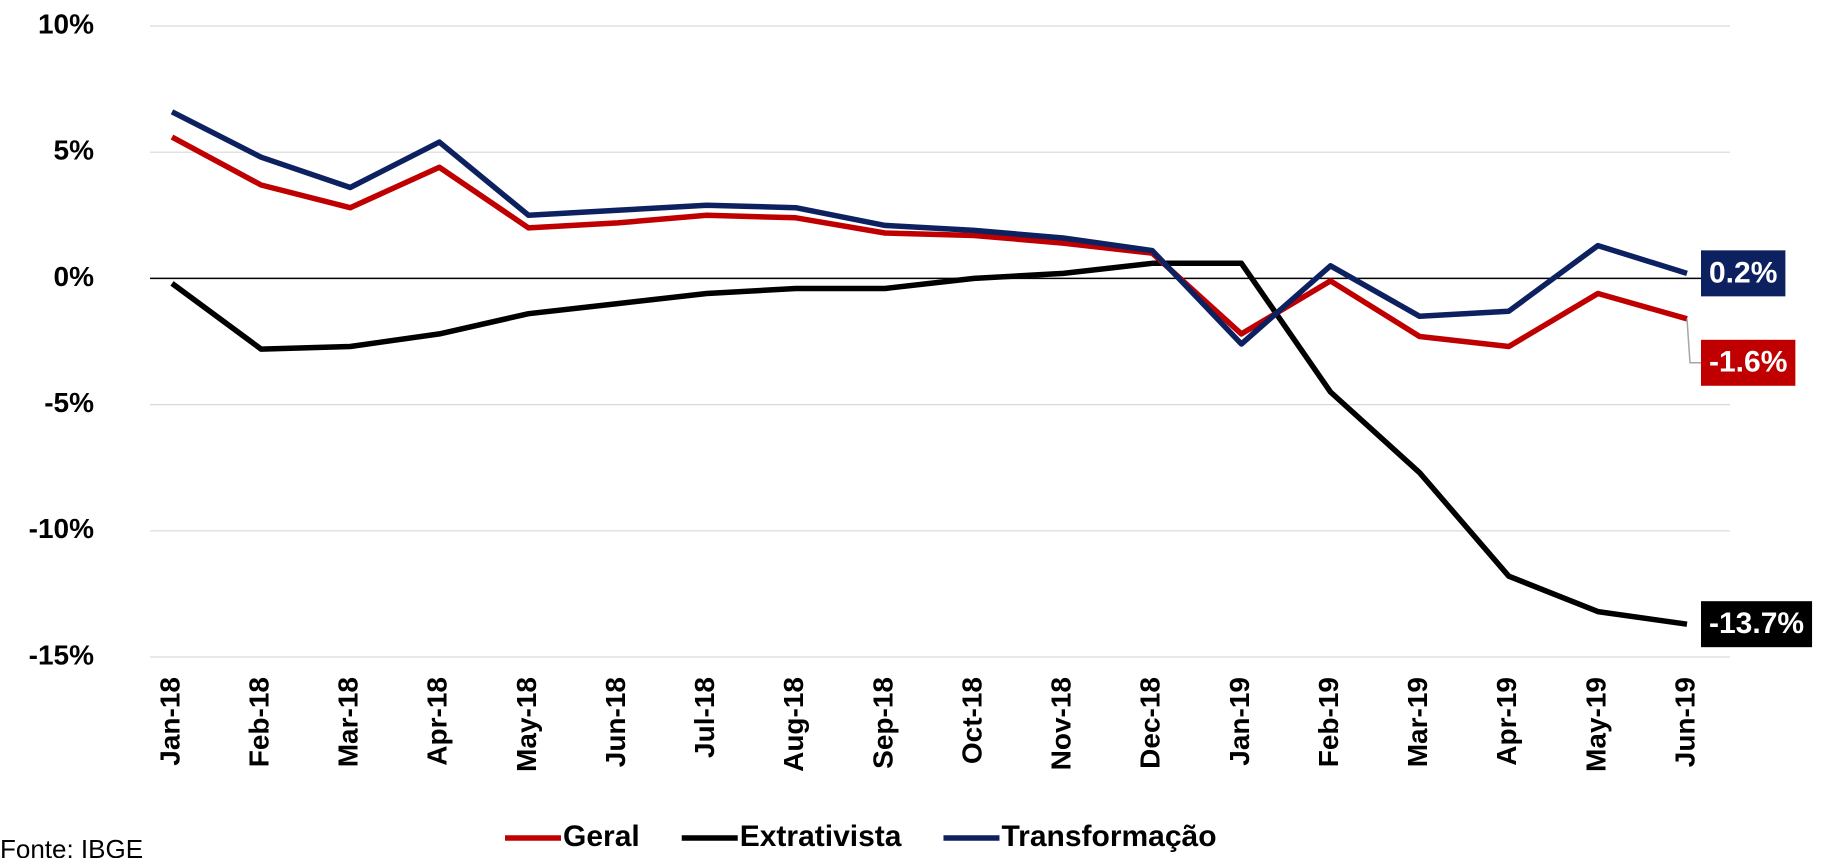 This screenshot has height=858, width=1837. What do you see at coordinates (66, 23) in the screenshot?
I see `y-tick-label: 10%` at bounding box center [66, 23].